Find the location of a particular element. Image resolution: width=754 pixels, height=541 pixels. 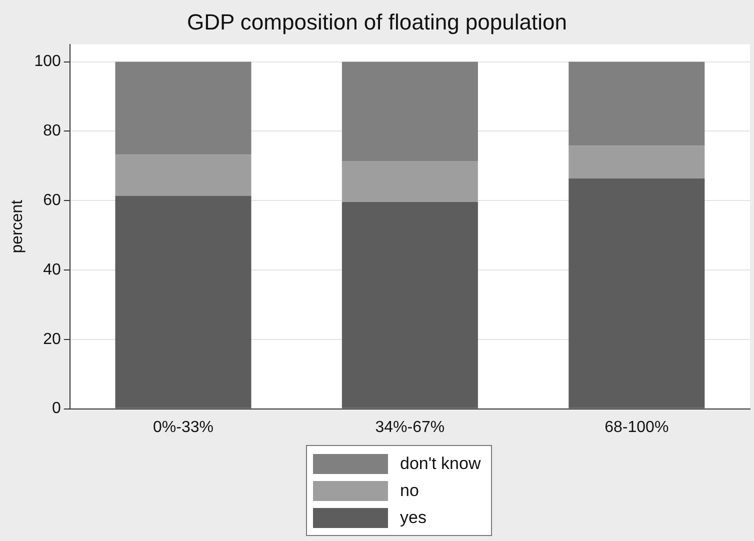

legend-label: no is located at coordinates (409, 490).